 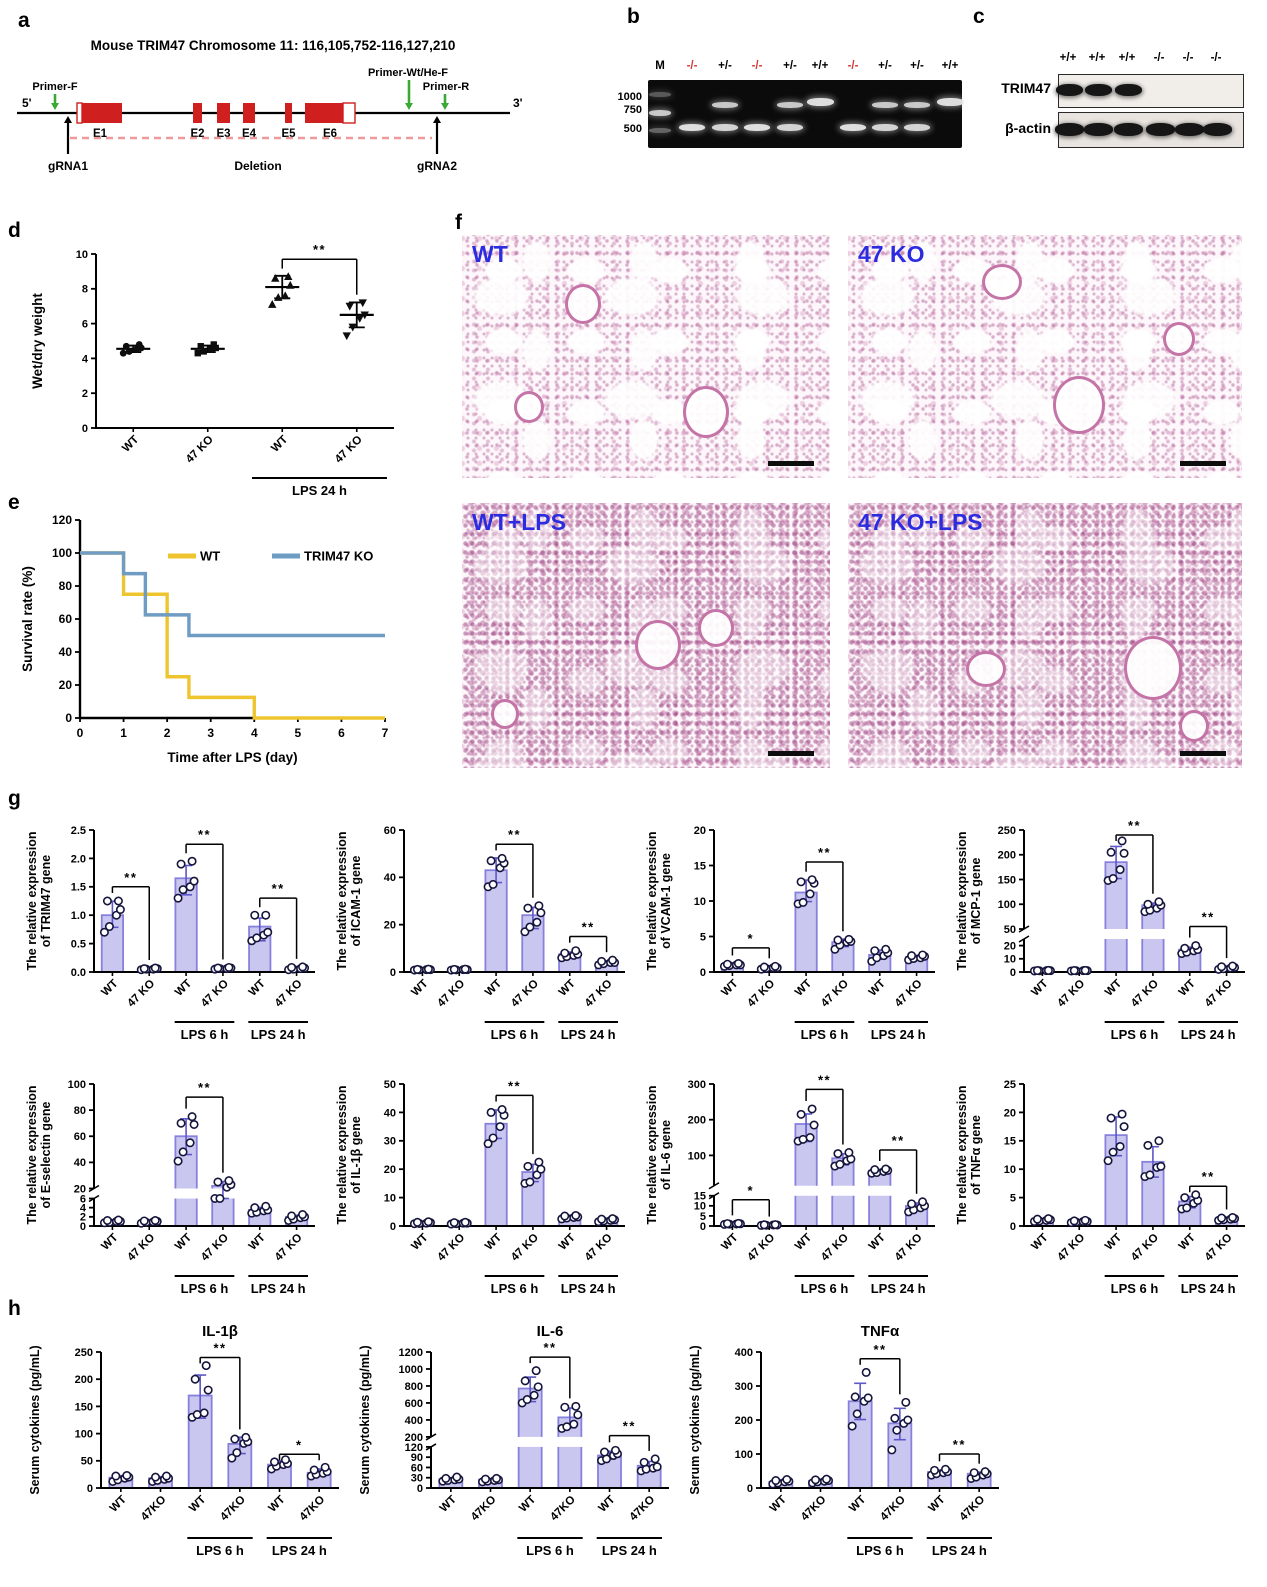 What do you see at coordinates (824, 1079) in the screenshot?
I see `sig-label: **` at bounding box center [824, 1079].